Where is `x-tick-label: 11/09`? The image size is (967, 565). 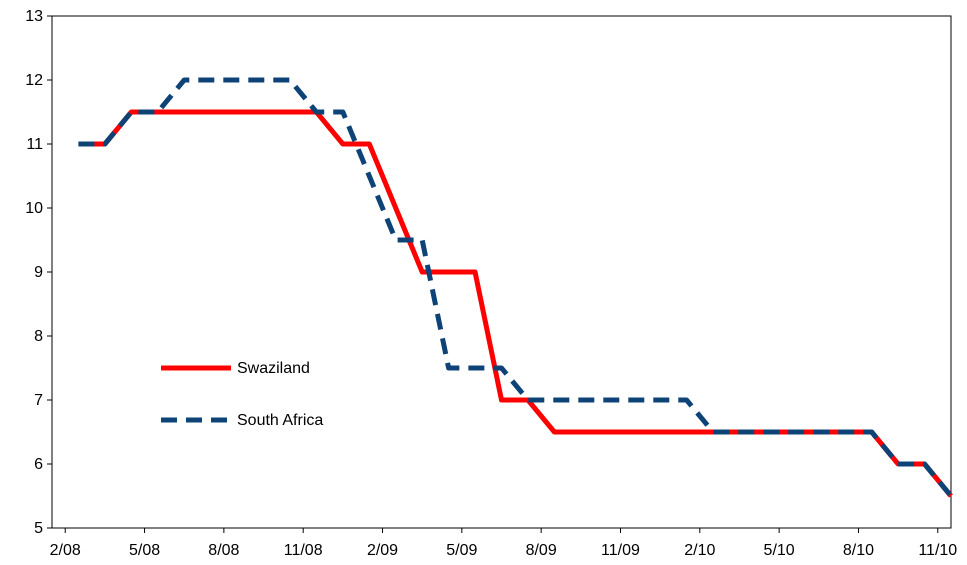 x-tick-label: 11/09 is located at coordinates (620, 550).